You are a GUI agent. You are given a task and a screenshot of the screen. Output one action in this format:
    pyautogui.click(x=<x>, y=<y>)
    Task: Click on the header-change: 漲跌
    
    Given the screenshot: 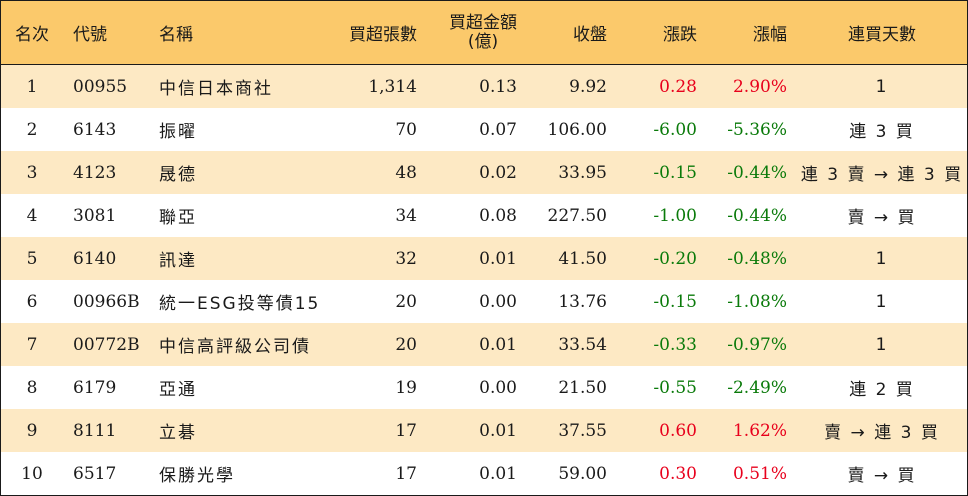 What is the action you would take?
    pyautogui.click(x=680, y=35)
    